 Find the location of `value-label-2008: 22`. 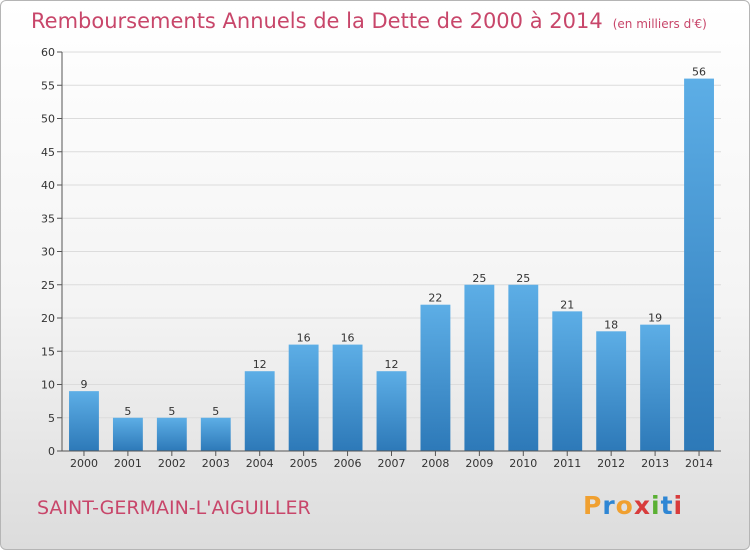

value-label-2008: 22 is located at coordinates (435, 298).